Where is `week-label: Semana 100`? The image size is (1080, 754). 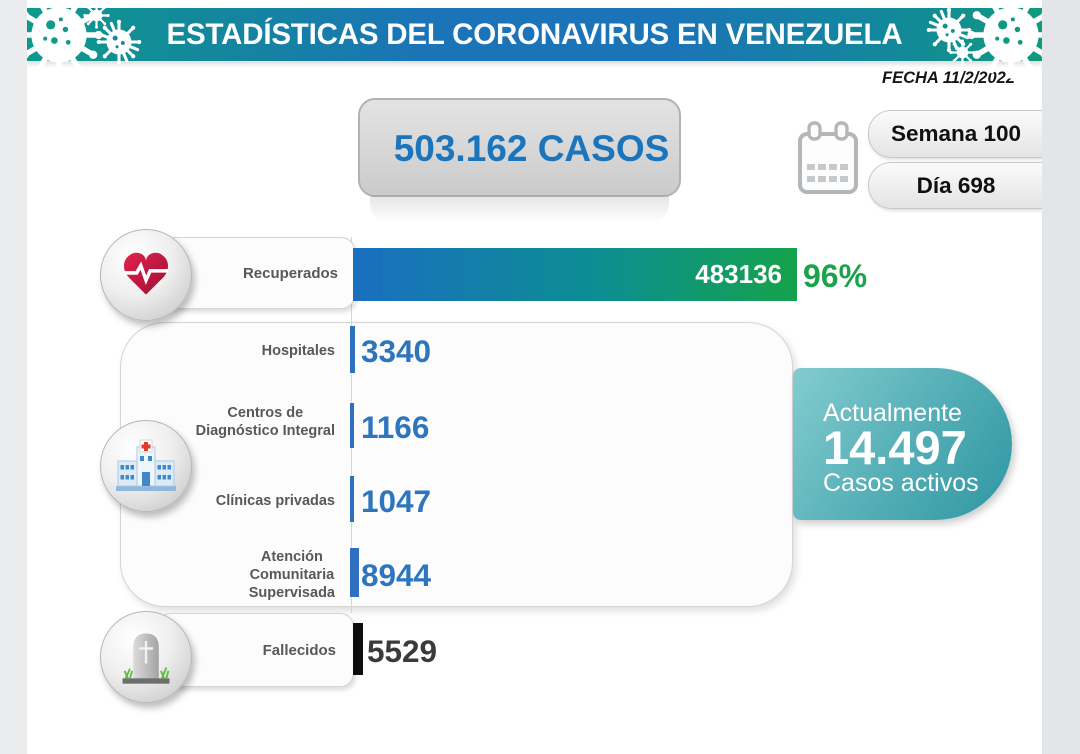 week-label: Semana 100 is located at coordinates (956, 133).